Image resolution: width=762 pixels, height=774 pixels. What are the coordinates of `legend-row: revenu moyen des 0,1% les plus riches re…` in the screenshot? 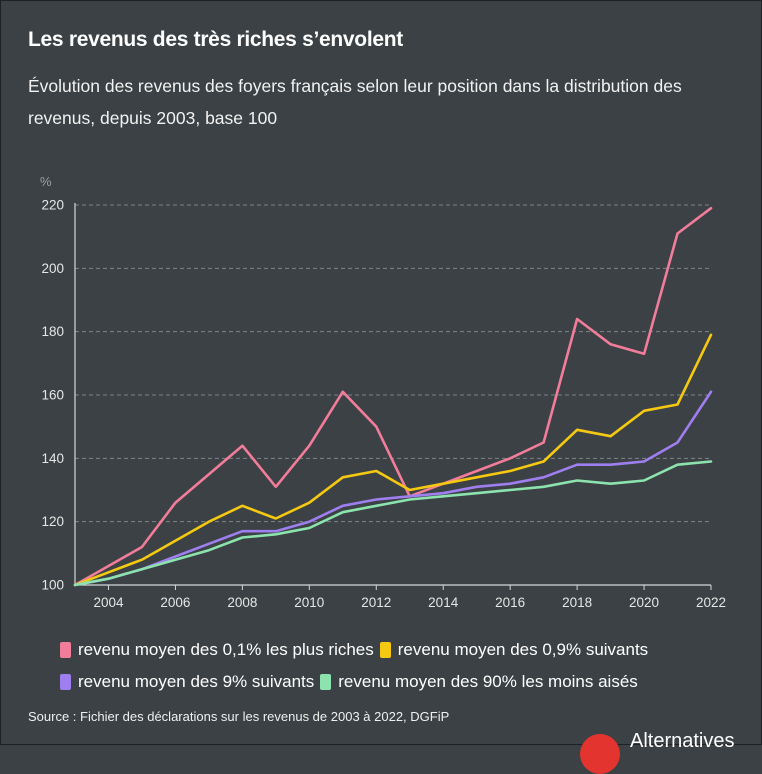 It's located at (410, 650).